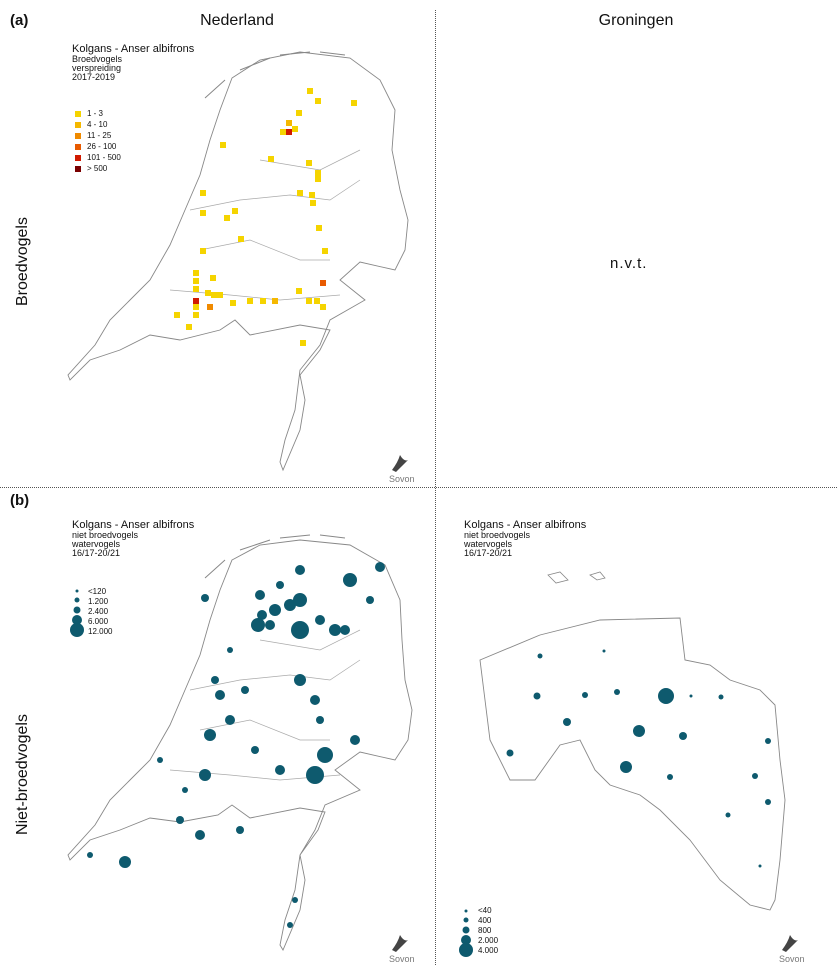 Image resolution: width=837 pixels, height=972 pixels. What do you see at coordinates (400, 463) in the screenshot?
I see `sovon-bird-icon-a` at bounding box center [400, 463].